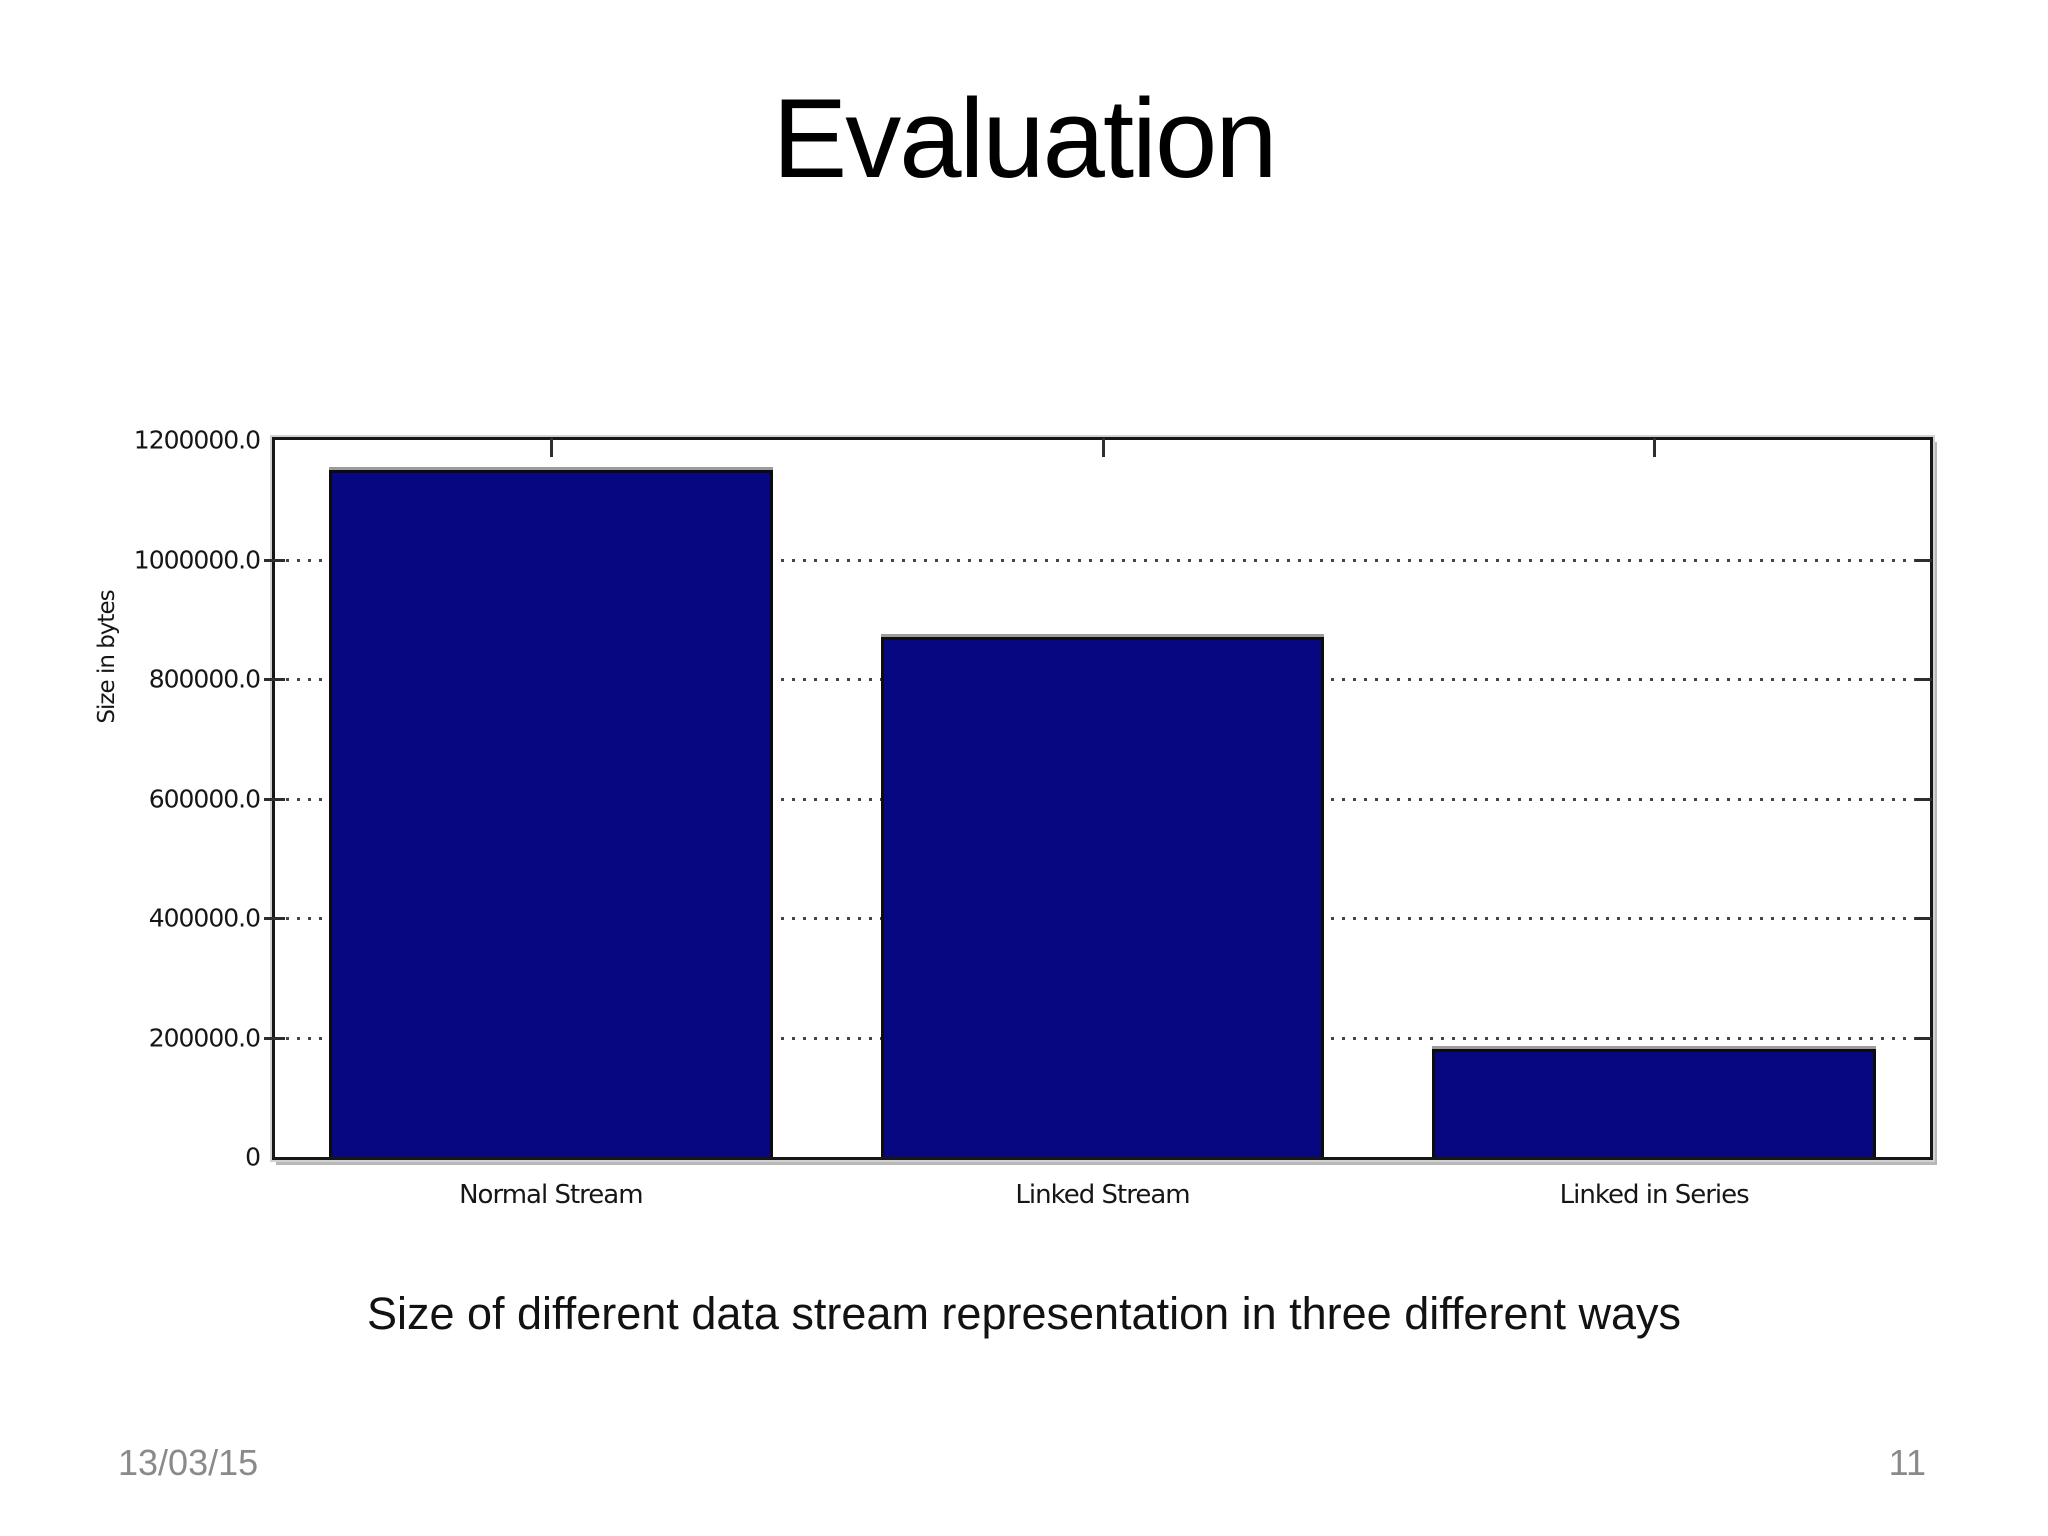  Describe the element at coordinates (204, 918) in the screenshot. I see `y-tick-label: 400000.0` at that location.